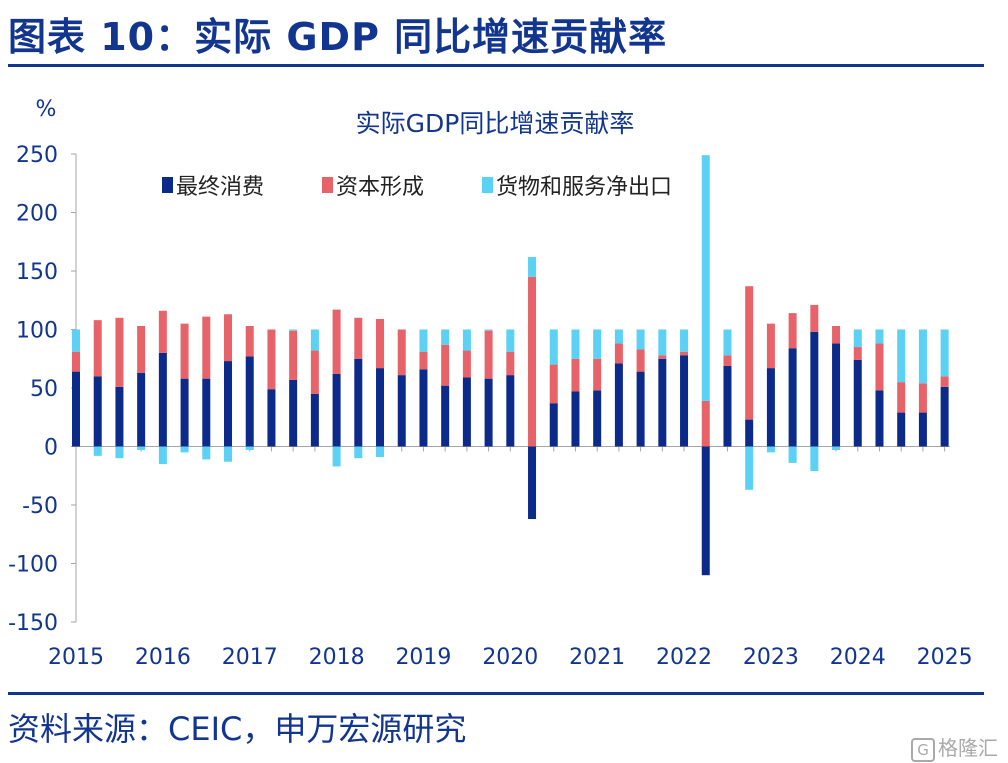 The image size is (1008, 763). What do you see at coordinates (76, 657) in the screenshot?
I see `x-tick-label: 2015` at bounding box center [76, 657].